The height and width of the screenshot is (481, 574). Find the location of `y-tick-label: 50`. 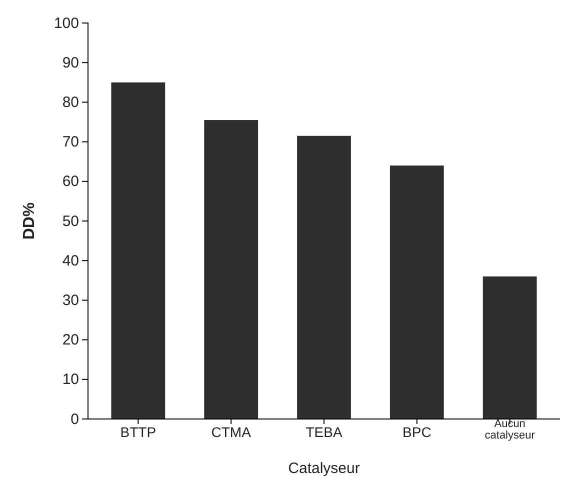

y-tick-label: 50 is located at coordinates (70, 221).